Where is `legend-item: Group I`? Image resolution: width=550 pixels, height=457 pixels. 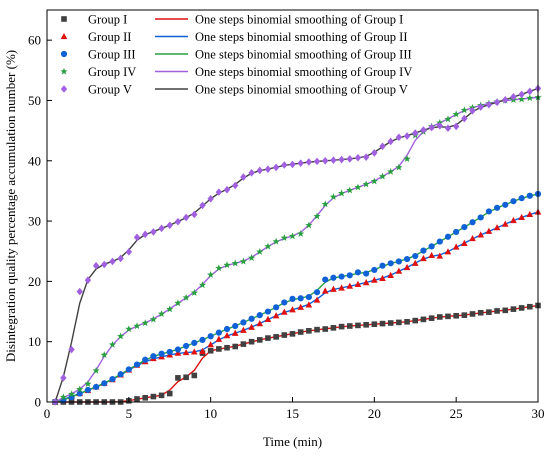 legend-item: Group I is located at coordinates (94, 20).